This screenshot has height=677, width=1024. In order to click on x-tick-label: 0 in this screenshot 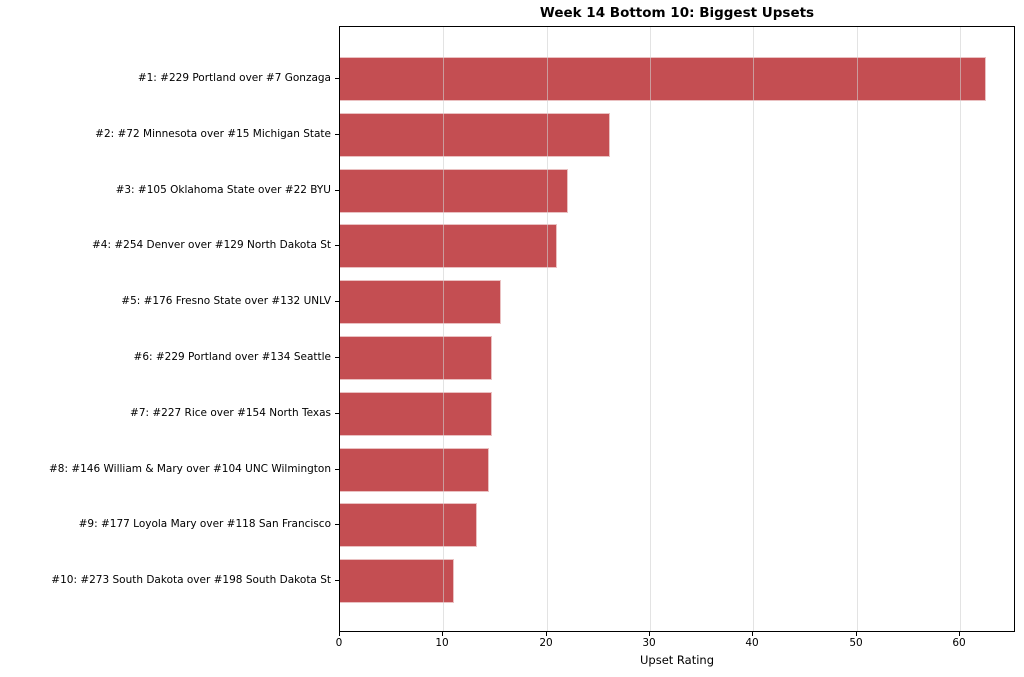, I will do `click(339, 643)`.